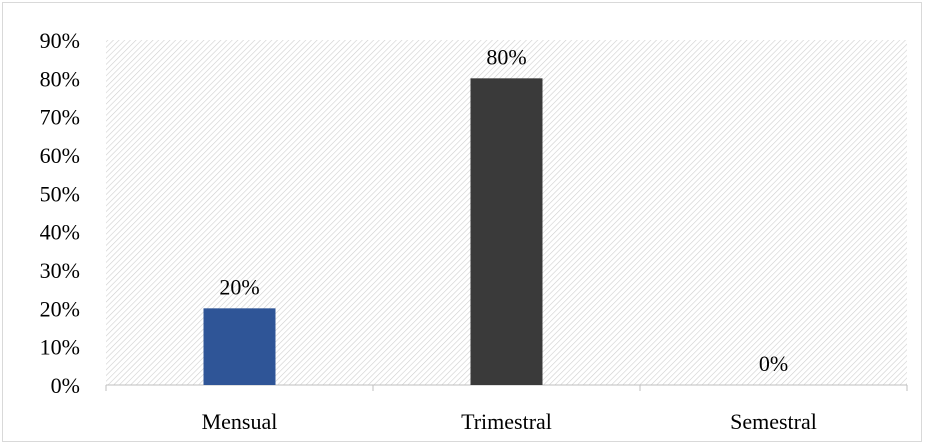 Image resolution: width=926 pixels, height=448 pixels. Describe the element at coordinates (506, 421) in the screenshot. I see `x-tick-label: Trimestral` at that location.